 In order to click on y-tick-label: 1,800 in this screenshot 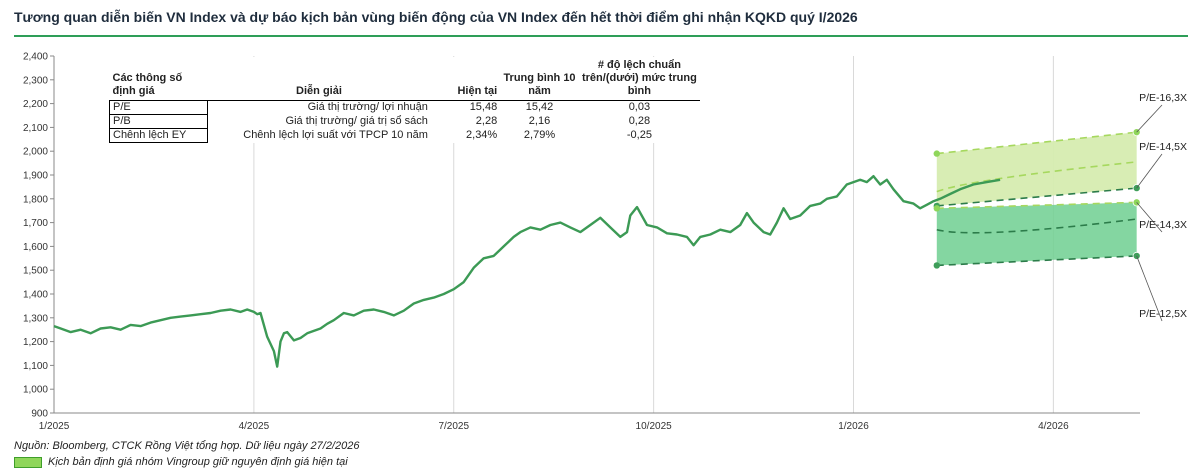, I will do `click(35, 199)`.